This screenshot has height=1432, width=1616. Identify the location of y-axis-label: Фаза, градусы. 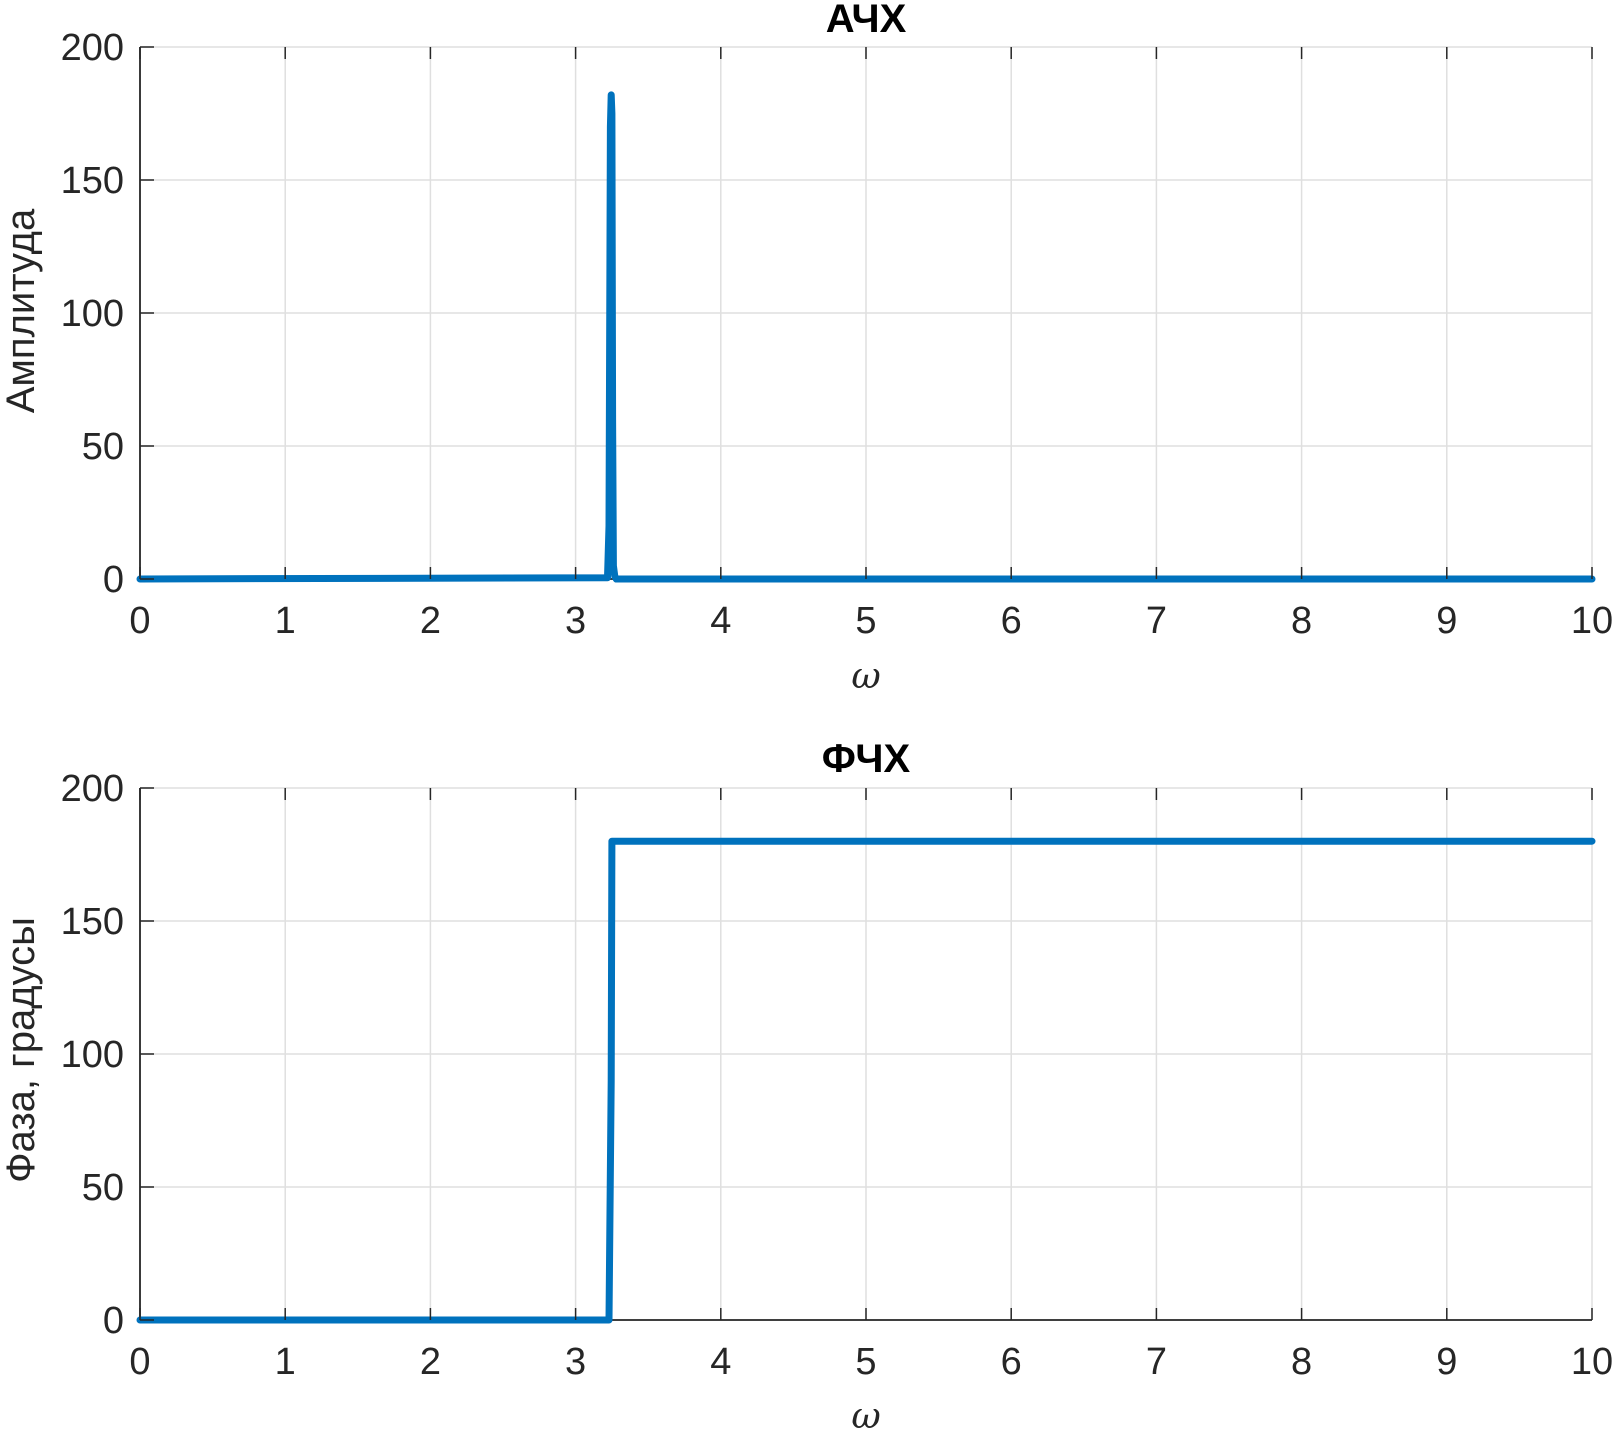
(21, 1050).